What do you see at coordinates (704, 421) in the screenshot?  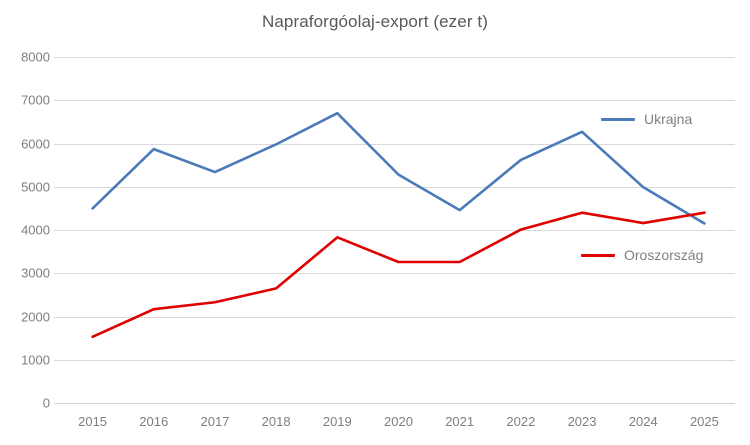 I see `x-axis-label: 2025` at bounding box center [704, 421].